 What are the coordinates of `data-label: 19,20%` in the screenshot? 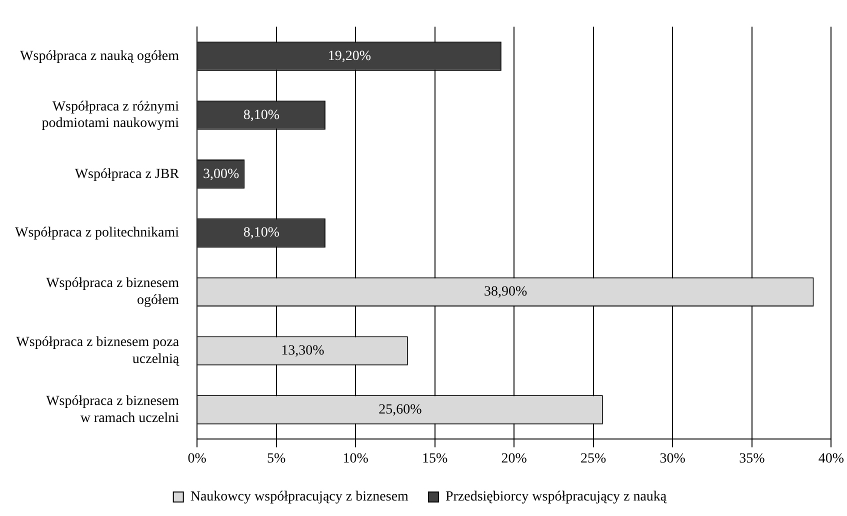 It's located at (350, 56).